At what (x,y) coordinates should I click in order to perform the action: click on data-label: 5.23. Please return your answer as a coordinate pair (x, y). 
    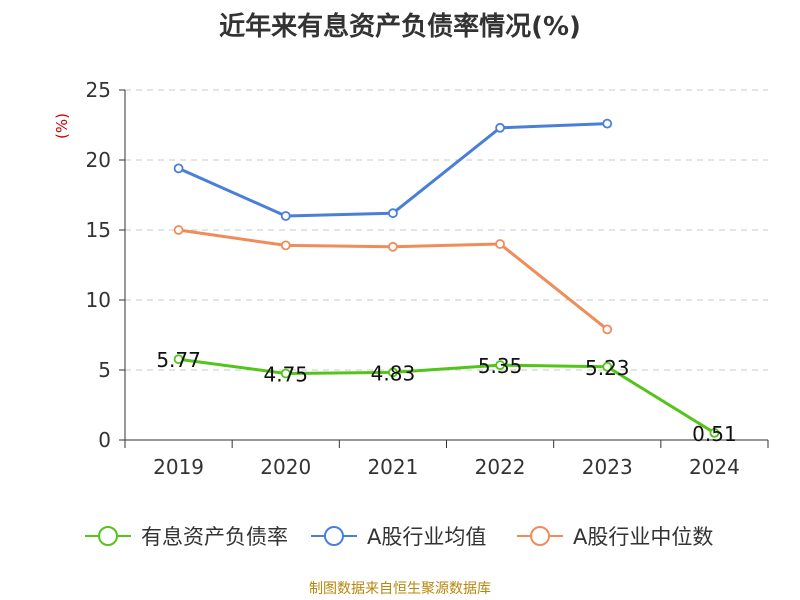
    Looking at the image, I should click on (607, 368).